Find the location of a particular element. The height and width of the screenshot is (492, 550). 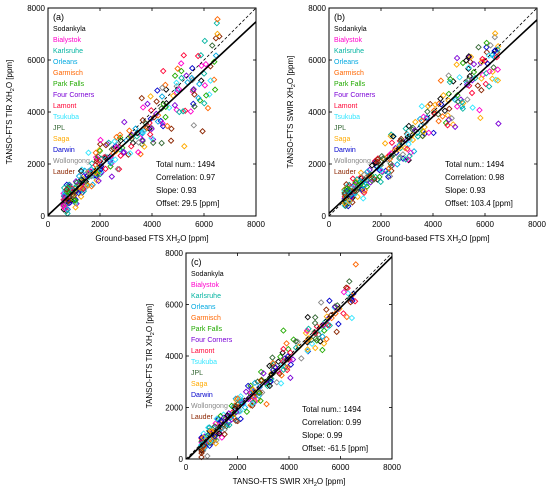

x-axis-label-main: TANSO-FTS SWIR XH is located at coordinates (273, 481).